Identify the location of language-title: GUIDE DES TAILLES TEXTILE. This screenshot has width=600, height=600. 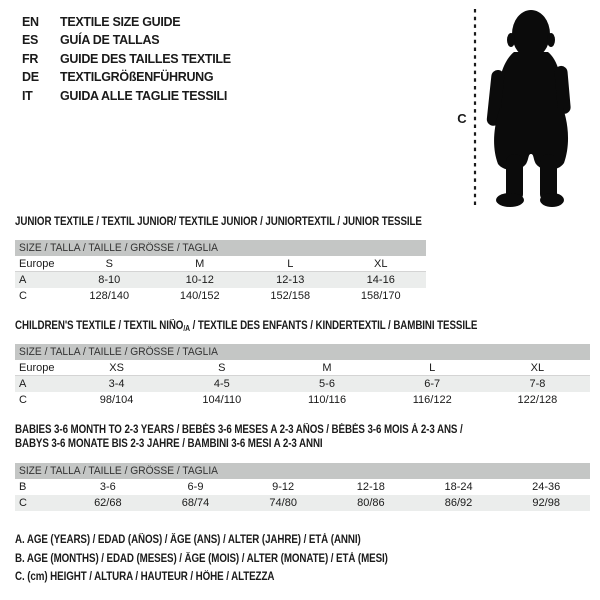
(145, 58).